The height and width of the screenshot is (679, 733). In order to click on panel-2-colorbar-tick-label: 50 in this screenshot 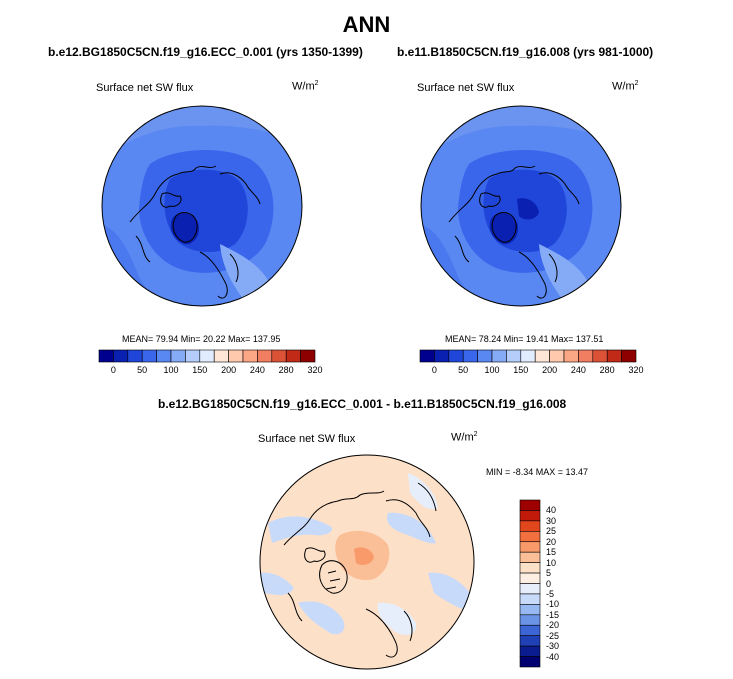, I will do `click(463, 370)`.